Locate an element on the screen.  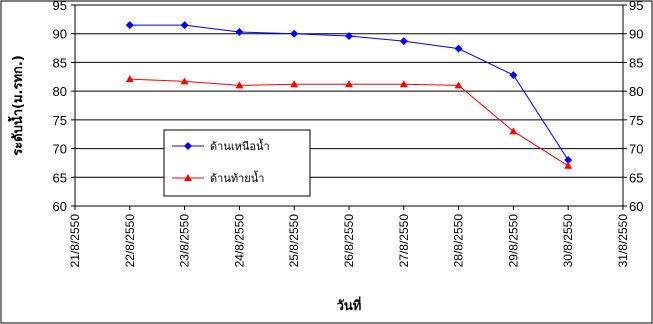
x-tick-label: 21/8/2550 is located at coordinates (75, 241).